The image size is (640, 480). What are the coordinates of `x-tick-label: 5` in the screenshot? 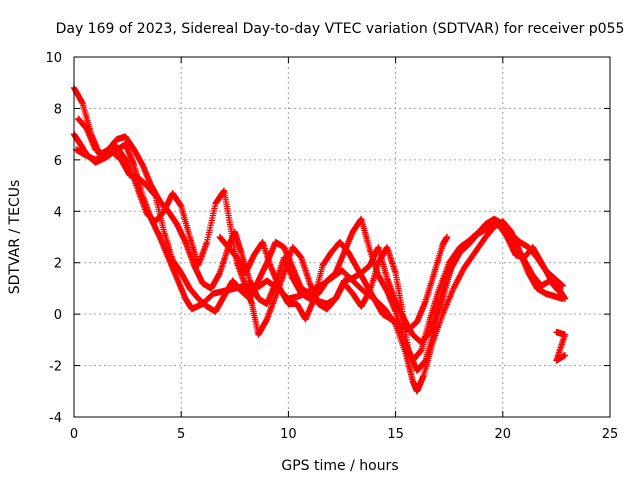 It's located at (181, 434).